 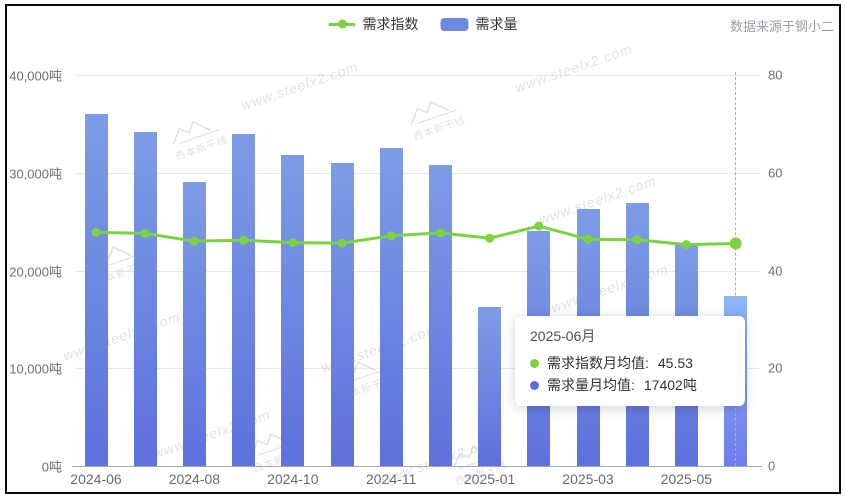 What do you see at coordinates (96, 479) in the screenshot?
I see `x-axis-label: 2024-06` at bounding box center [96, 479].